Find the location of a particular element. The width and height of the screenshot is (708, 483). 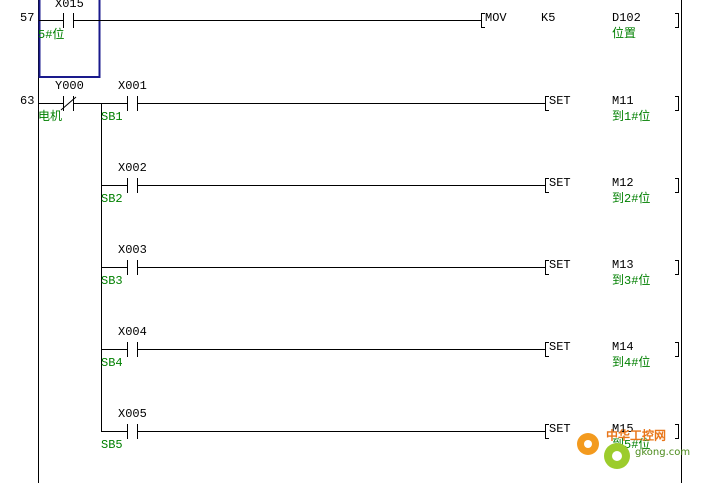

contact-device: X001 is located at coordinates (132, 86).